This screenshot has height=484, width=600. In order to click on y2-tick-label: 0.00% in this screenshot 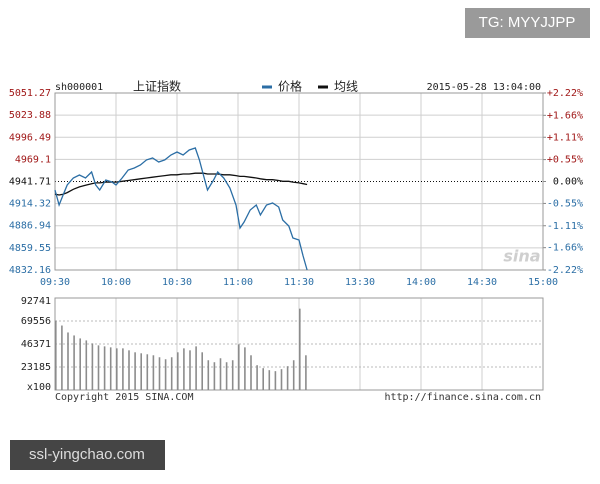, I will do `click(568, 182)`.